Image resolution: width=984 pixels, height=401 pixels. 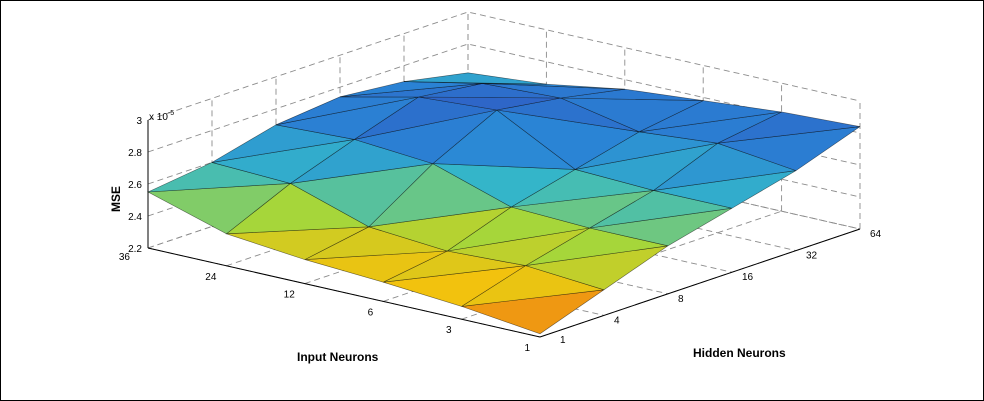 I want to click on y-tick-label: 1, so click(x=563, y=340).